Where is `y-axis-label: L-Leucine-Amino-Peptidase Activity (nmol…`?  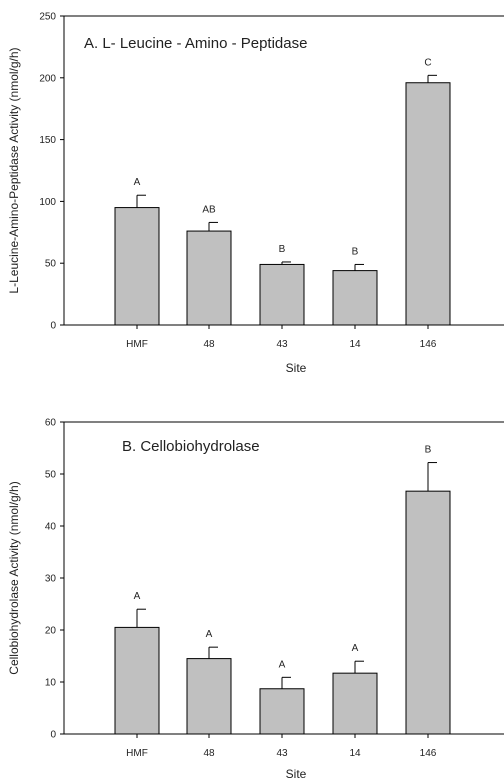
y-axis-label: L-Leucine-Amino-Peptidase Activity (nmol… is located at coordinates (14, 170).